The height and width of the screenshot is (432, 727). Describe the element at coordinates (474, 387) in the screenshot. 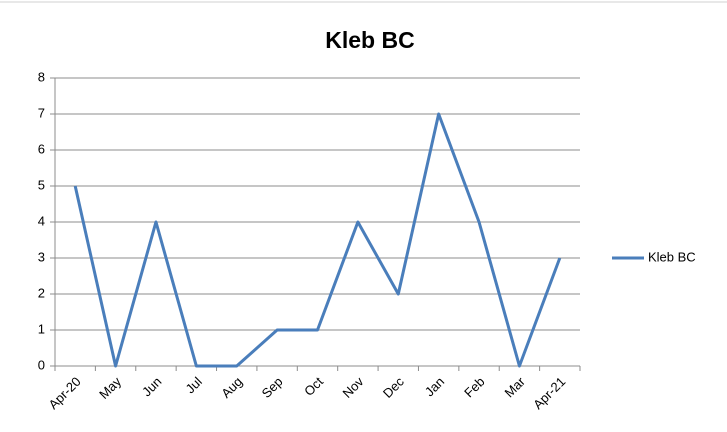

I see `x-tick-label: Feb` at that location.